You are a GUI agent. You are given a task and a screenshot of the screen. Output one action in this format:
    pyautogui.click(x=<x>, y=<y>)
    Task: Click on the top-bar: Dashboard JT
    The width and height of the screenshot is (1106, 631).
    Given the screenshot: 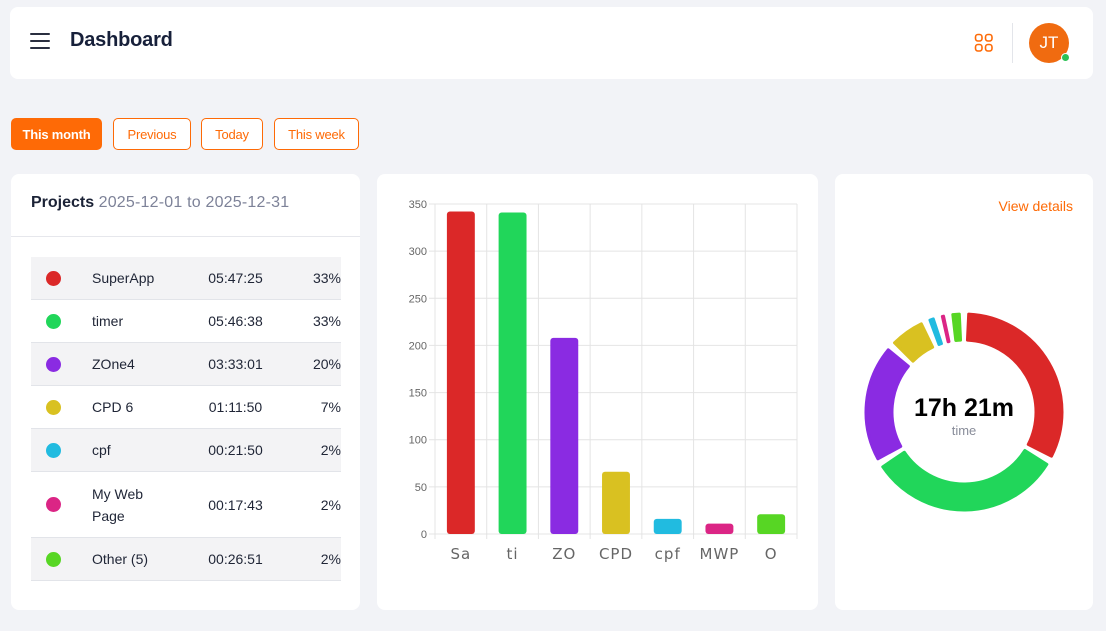 What is the action you would take?
    pyautogui.click(x=551, y=43)
    